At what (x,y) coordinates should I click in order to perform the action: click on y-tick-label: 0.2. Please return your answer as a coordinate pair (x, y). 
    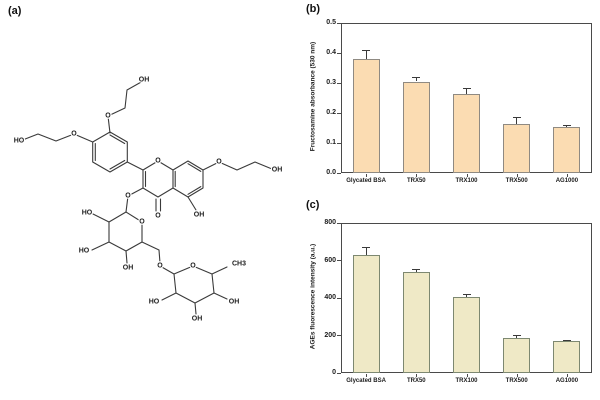
    Looking at the image, I should click on (331, 112).